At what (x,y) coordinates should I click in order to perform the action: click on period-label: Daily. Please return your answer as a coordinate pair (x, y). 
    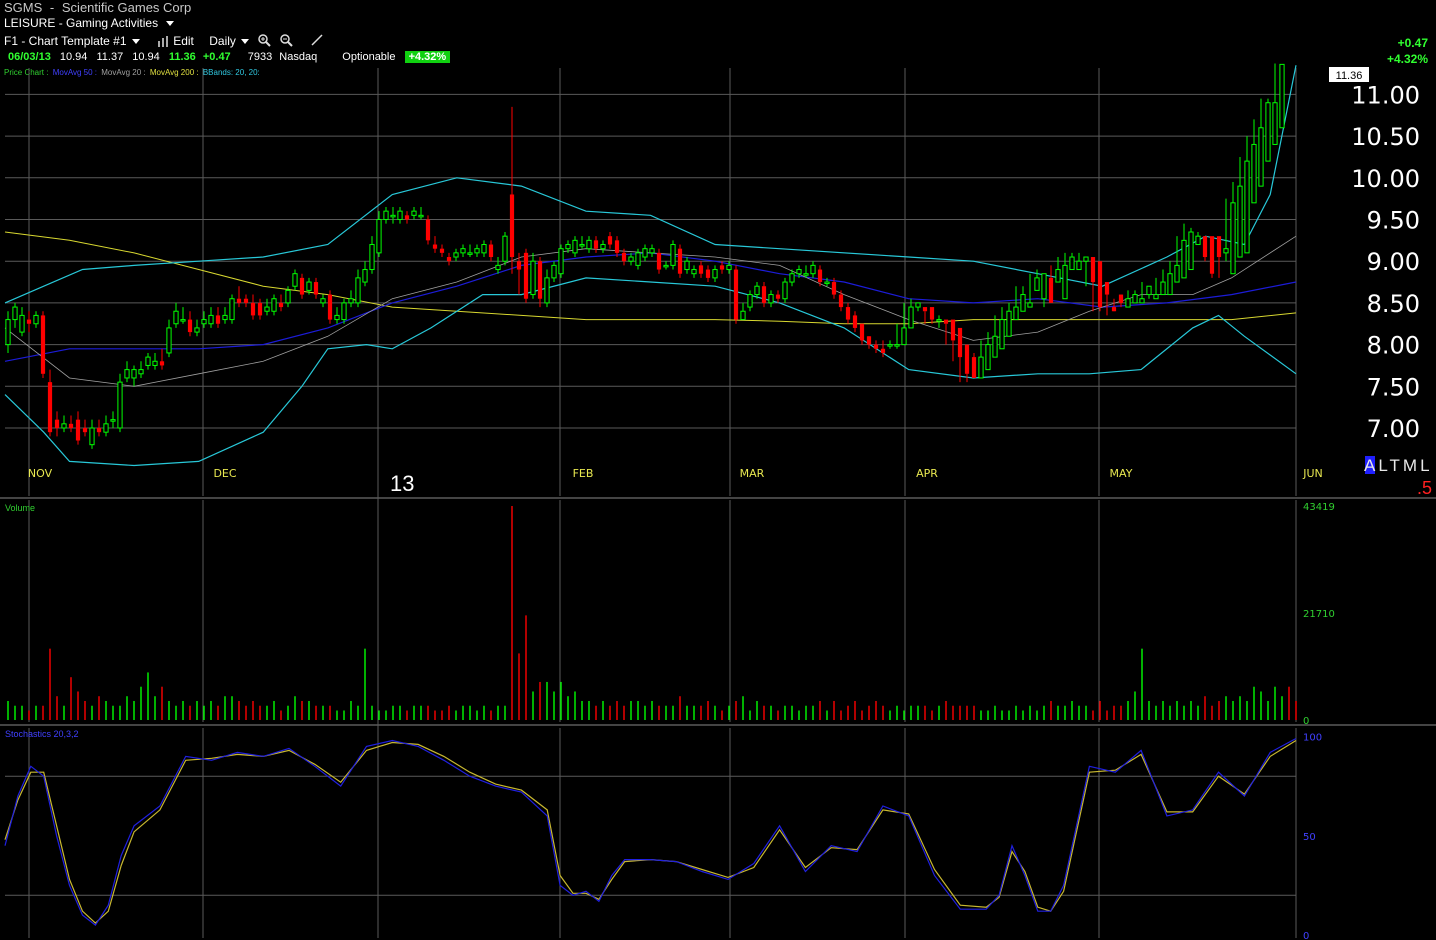
    Looking at the image, I should click on (222, 41).